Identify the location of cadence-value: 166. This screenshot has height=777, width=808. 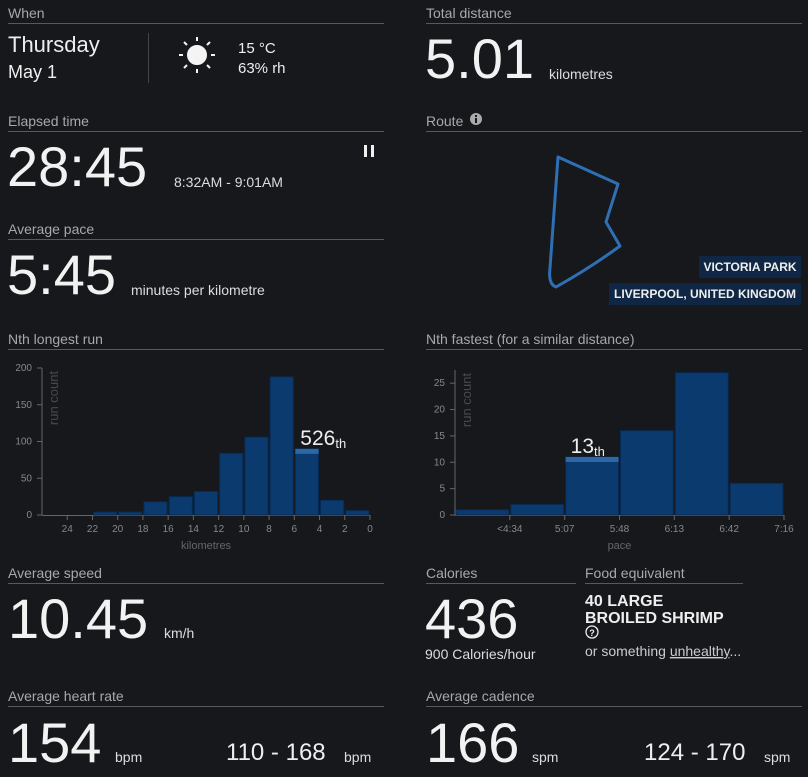
(472, 742).